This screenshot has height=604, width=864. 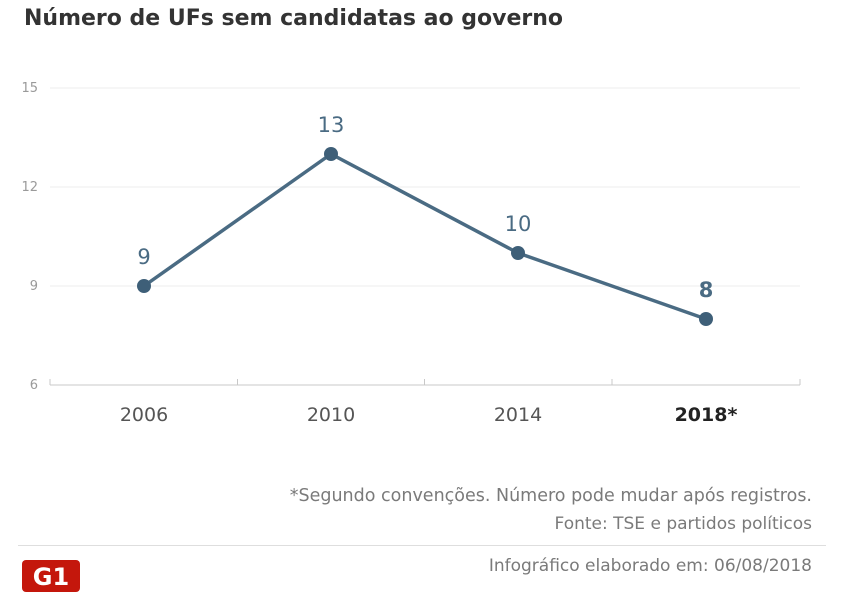 What do you see at coordinates (422, 545) in the screenshot?
I see `footer-divider` at bounding box center [422, 545].